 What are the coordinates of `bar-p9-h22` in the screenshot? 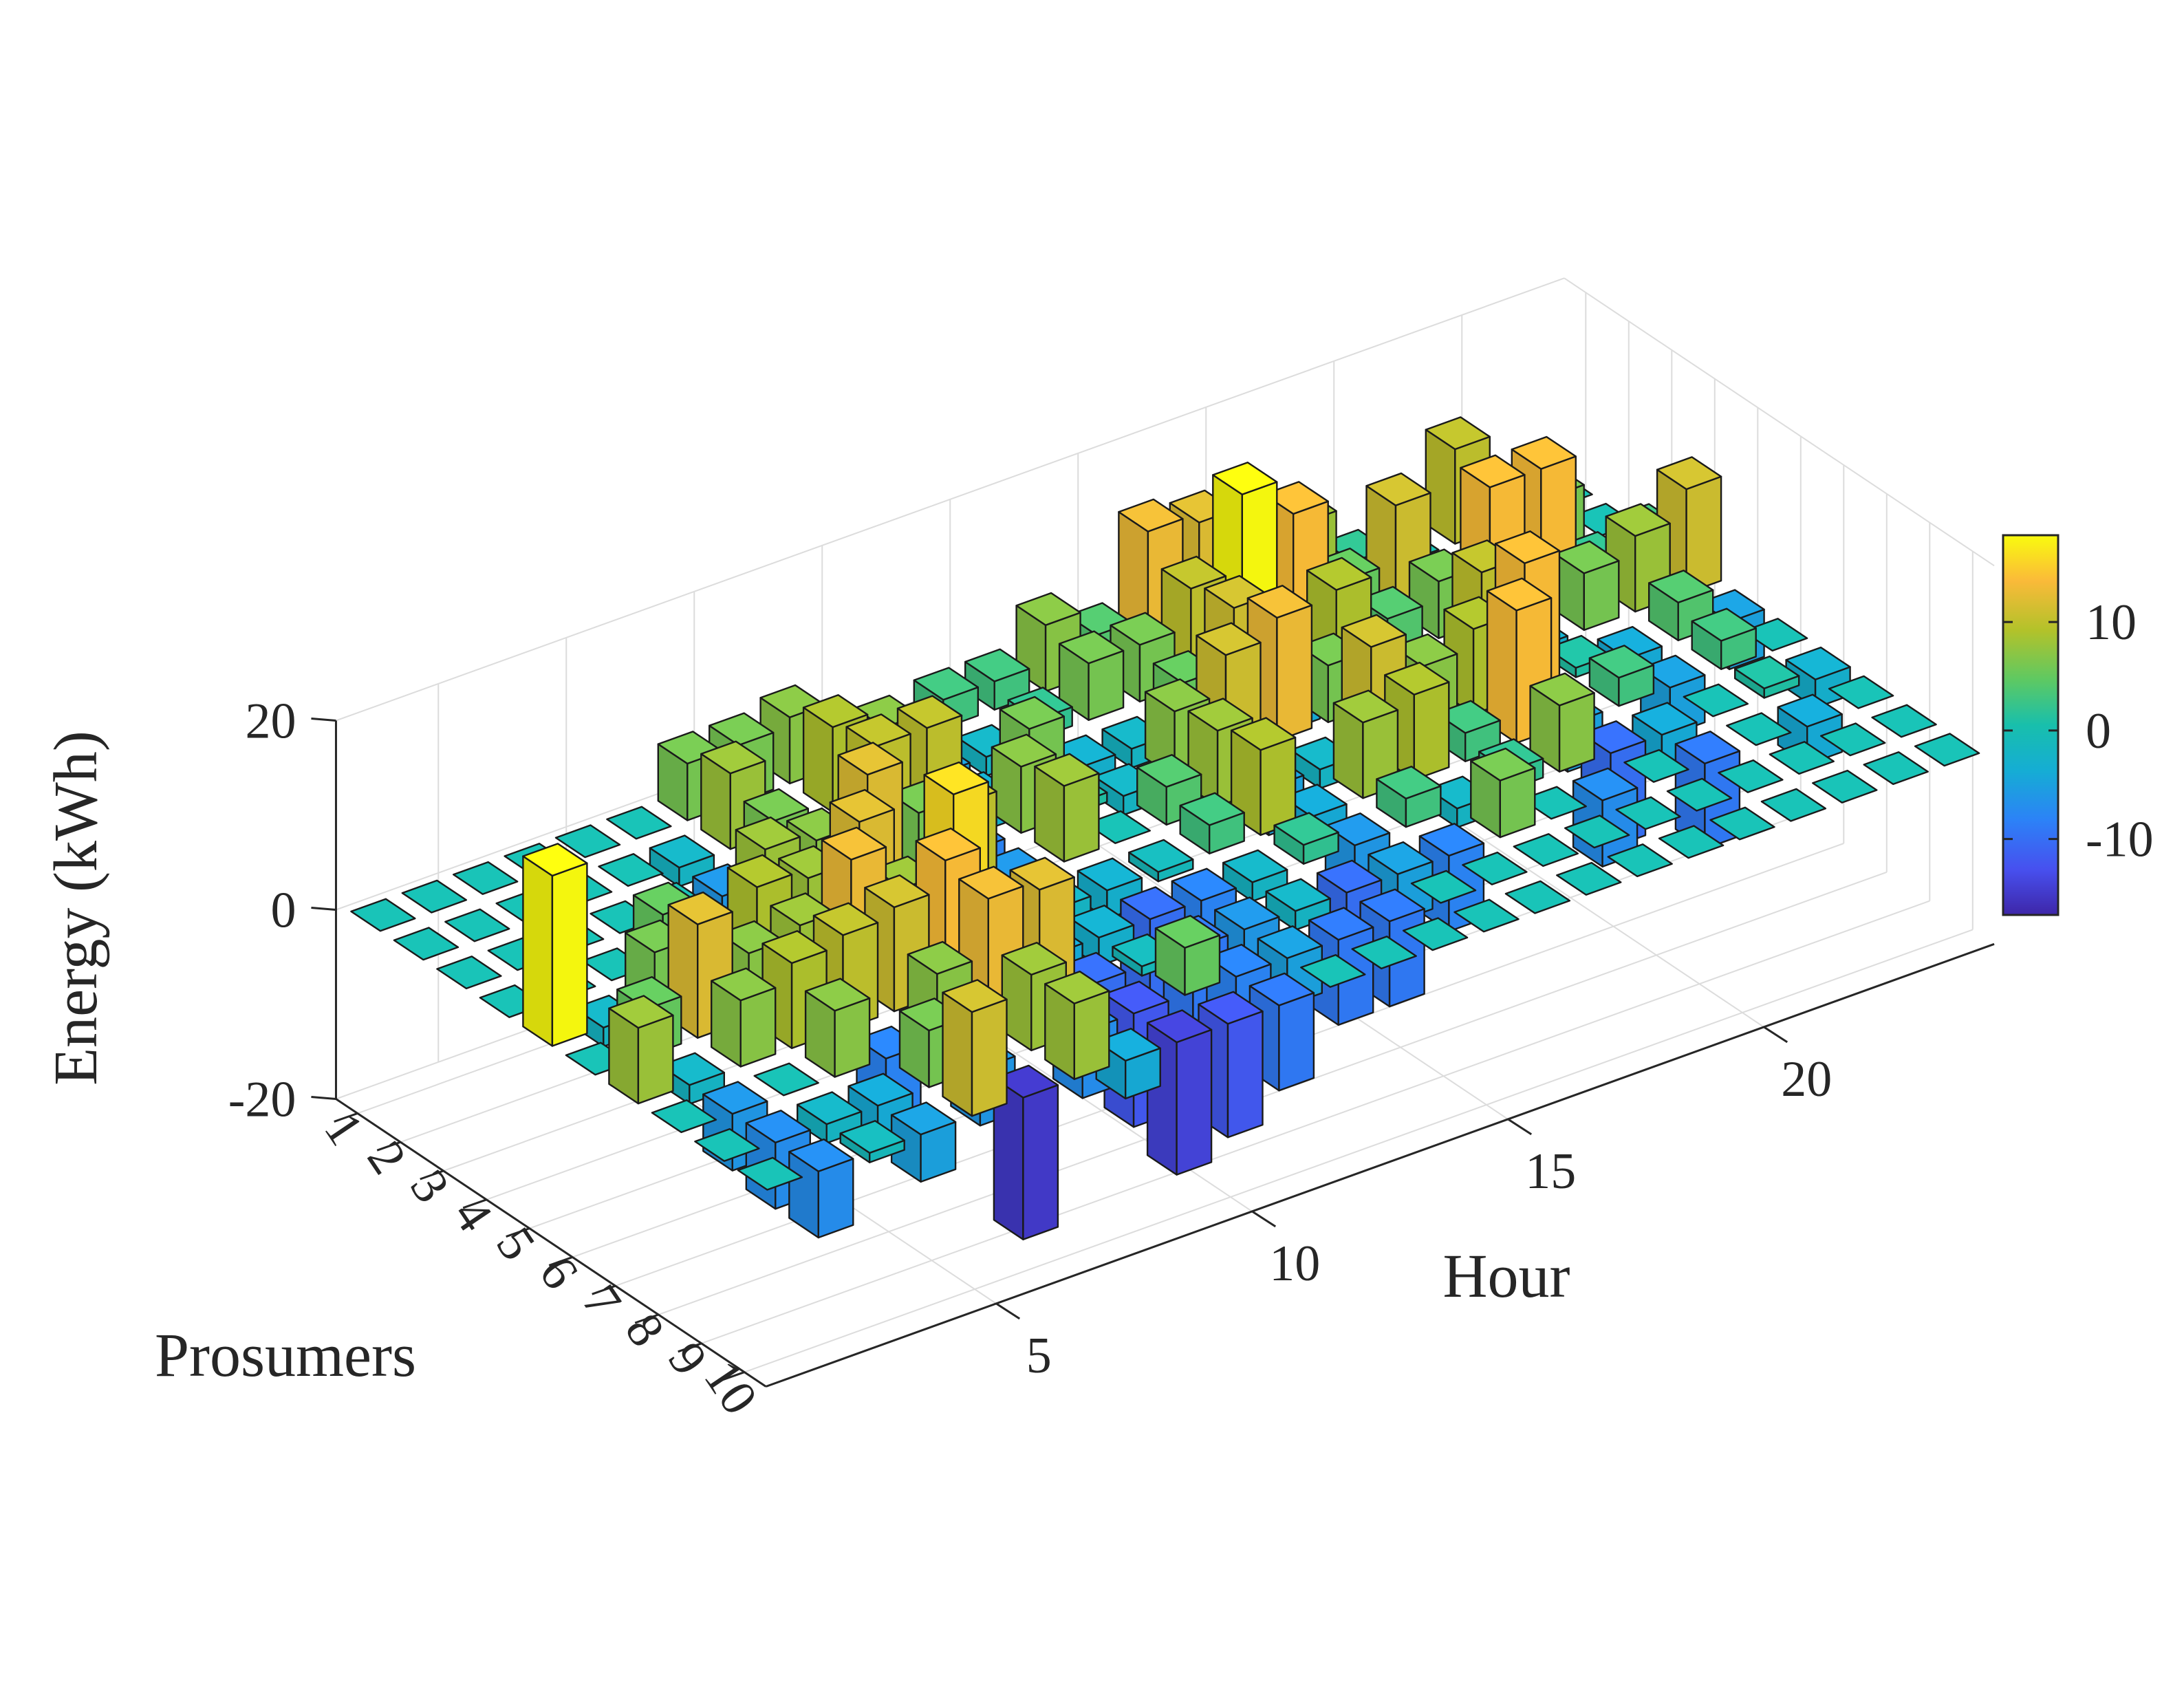 It's located at (1802, 758).